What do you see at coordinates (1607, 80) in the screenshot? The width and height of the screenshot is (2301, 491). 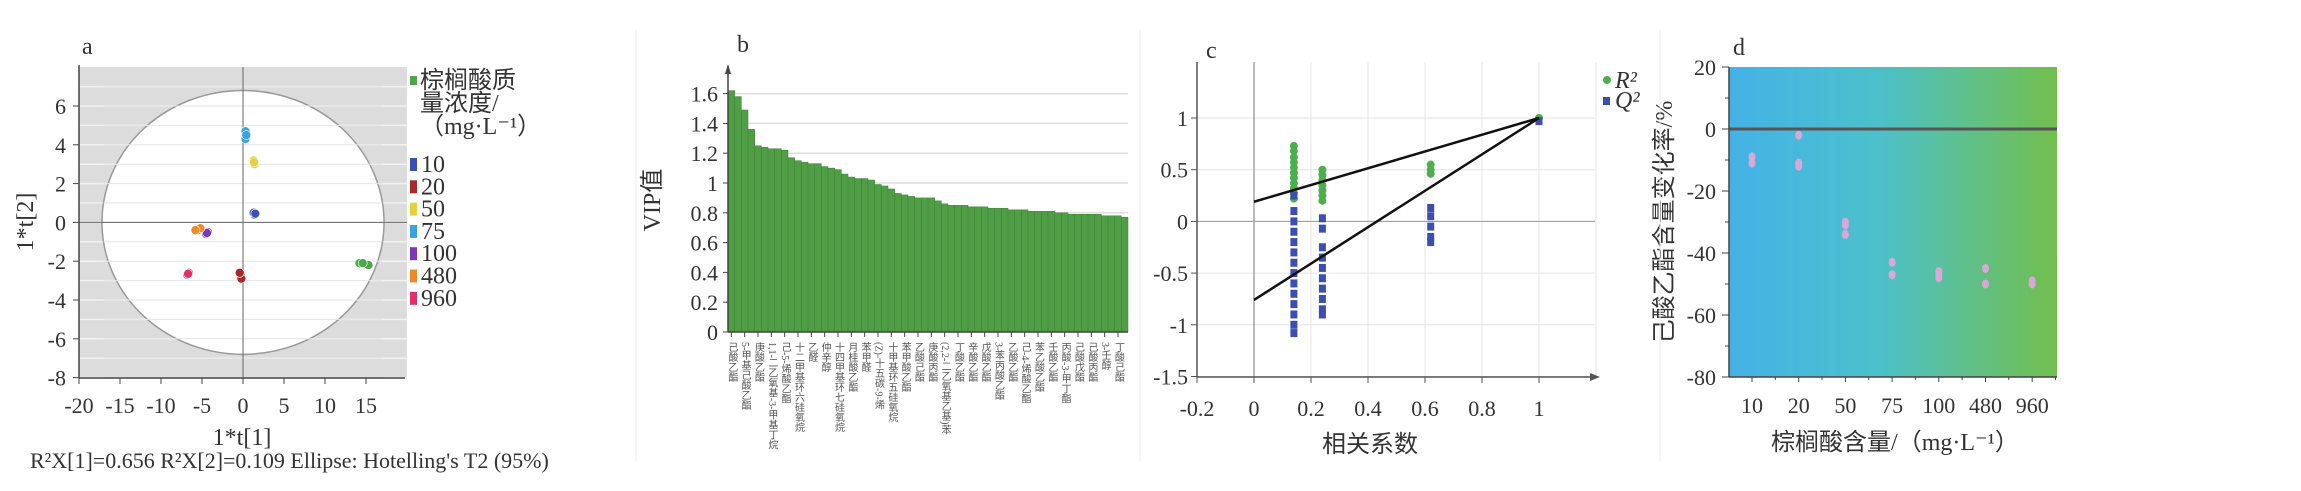 I see `legend-swatch-r2` at bounding box center [1607, 80].